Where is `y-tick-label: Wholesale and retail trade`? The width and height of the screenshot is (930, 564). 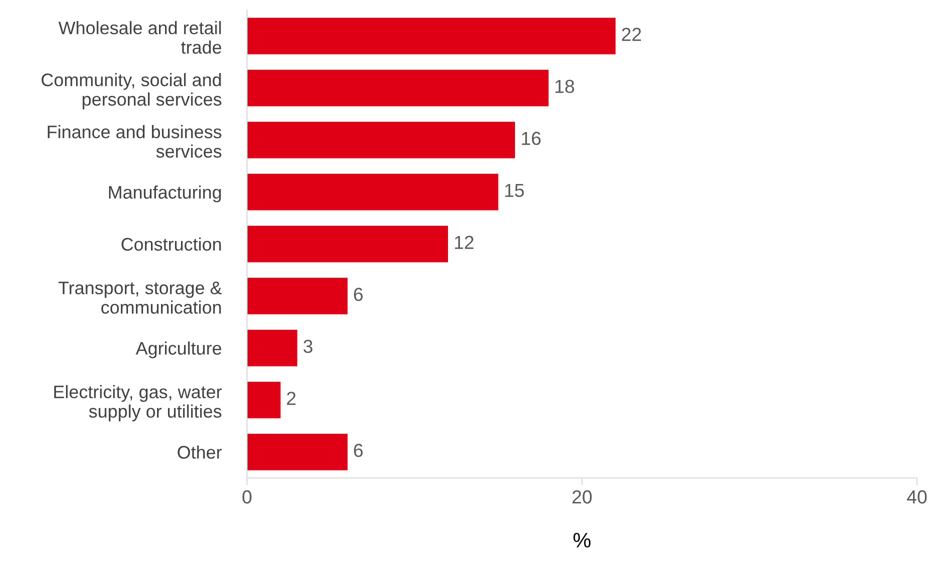 y-tick-label: Wholesale and retail trade is located at coordinates (140, 37).